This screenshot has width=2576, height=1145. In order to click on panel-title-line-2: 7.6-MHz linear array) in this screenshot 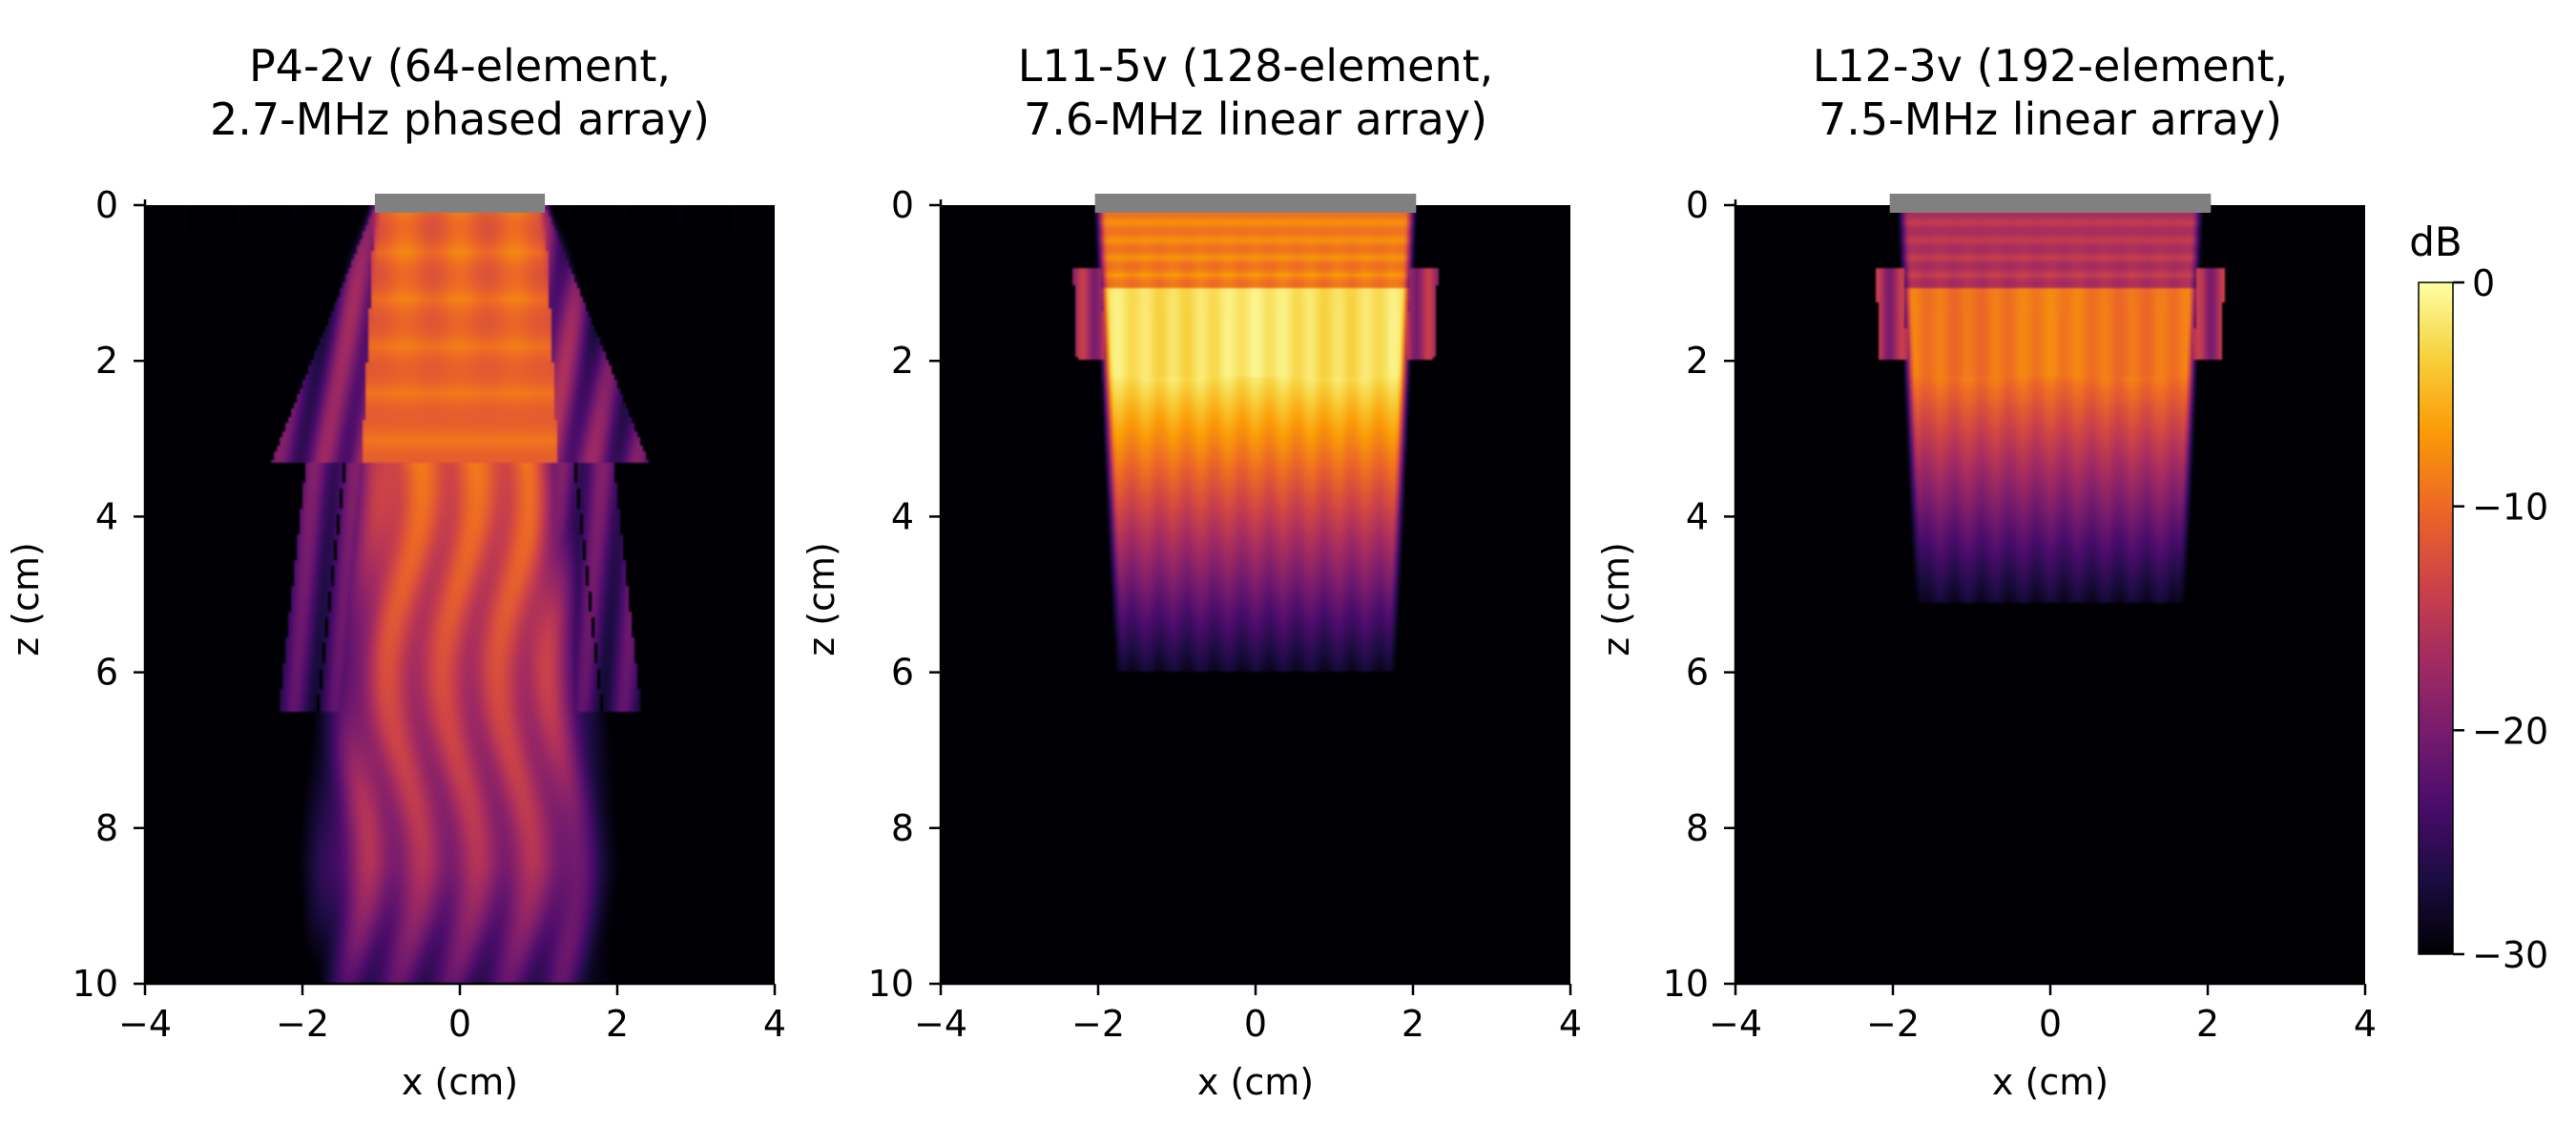, I will do `click(1255, 120)`.